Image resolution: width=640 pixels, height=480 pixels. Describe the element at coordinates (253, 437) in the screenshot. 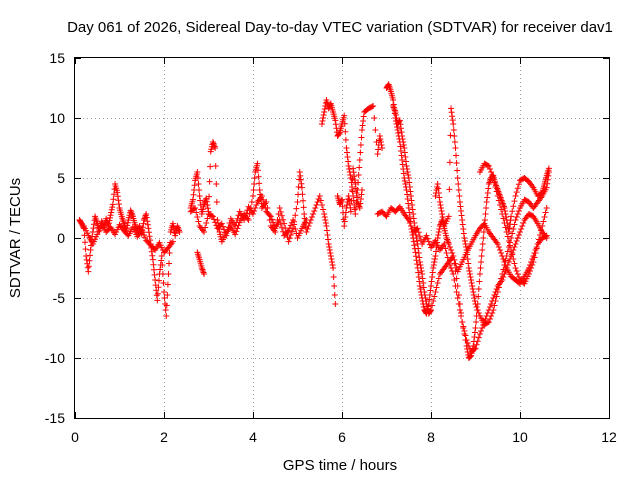

I see `x-tick-label: 4` at that location.